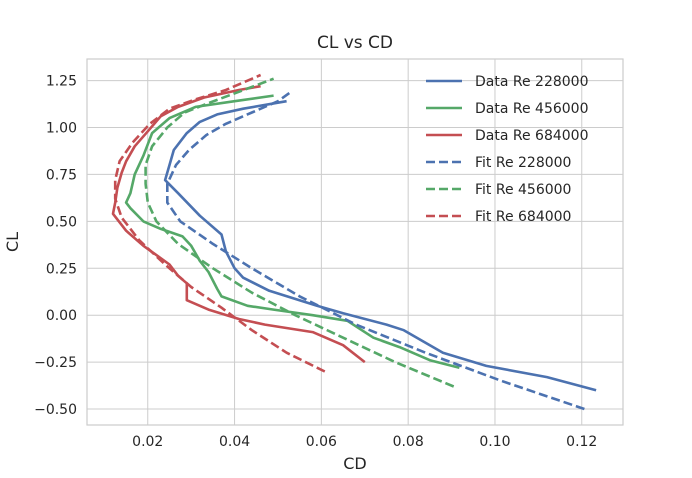 Image resolution: width=692 pixels, height=478 pixels. What do you see at coordinates (61, 222) in the screenshot?
I see `y-tick-label: 0.50` at bounding box center [61, 222].